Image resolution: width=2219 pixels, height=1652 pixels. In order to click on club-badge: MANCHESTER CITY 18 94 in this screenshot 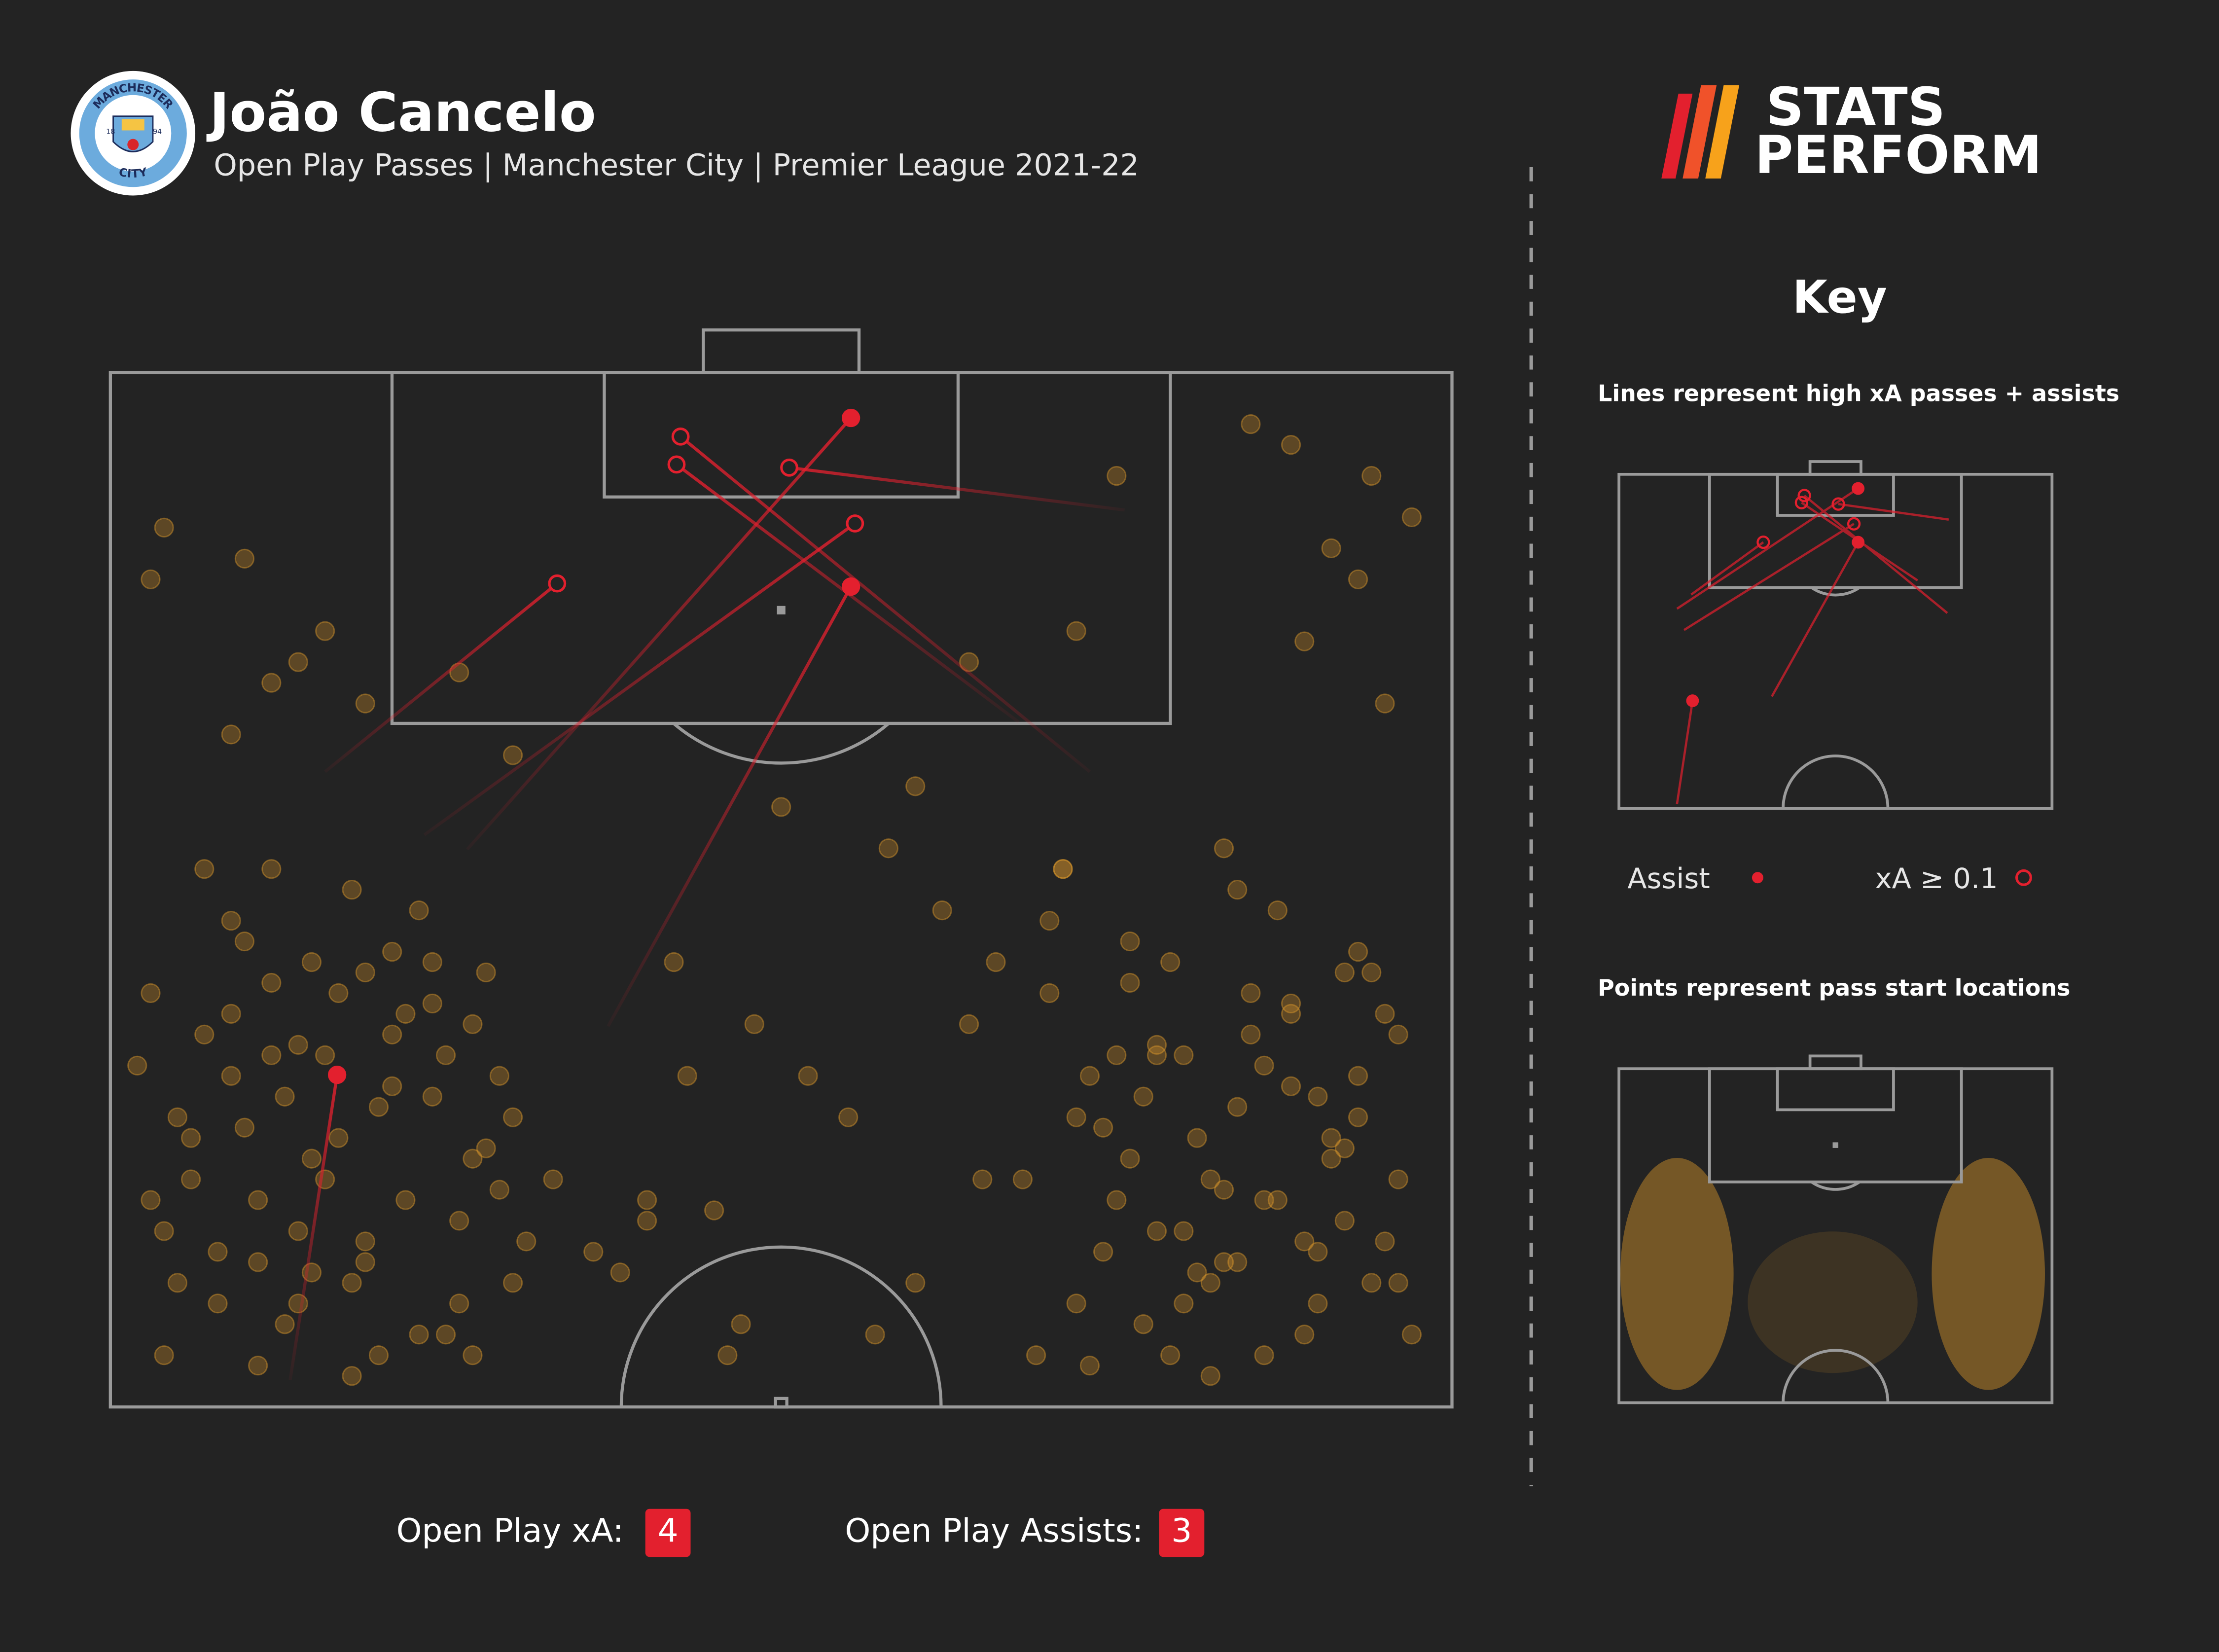, I will do `click(134, 134)`.